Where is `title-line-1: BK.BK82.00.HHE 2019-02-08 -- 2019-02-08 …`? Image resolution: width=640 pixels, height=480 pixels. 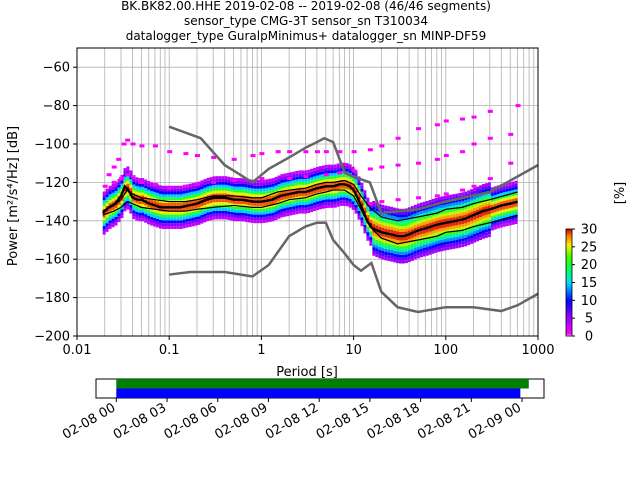
title-line-1: BK.BK82.00.HHE 2019-02-08 -- 2019-02-08 … is located at coordinates (306, 6).